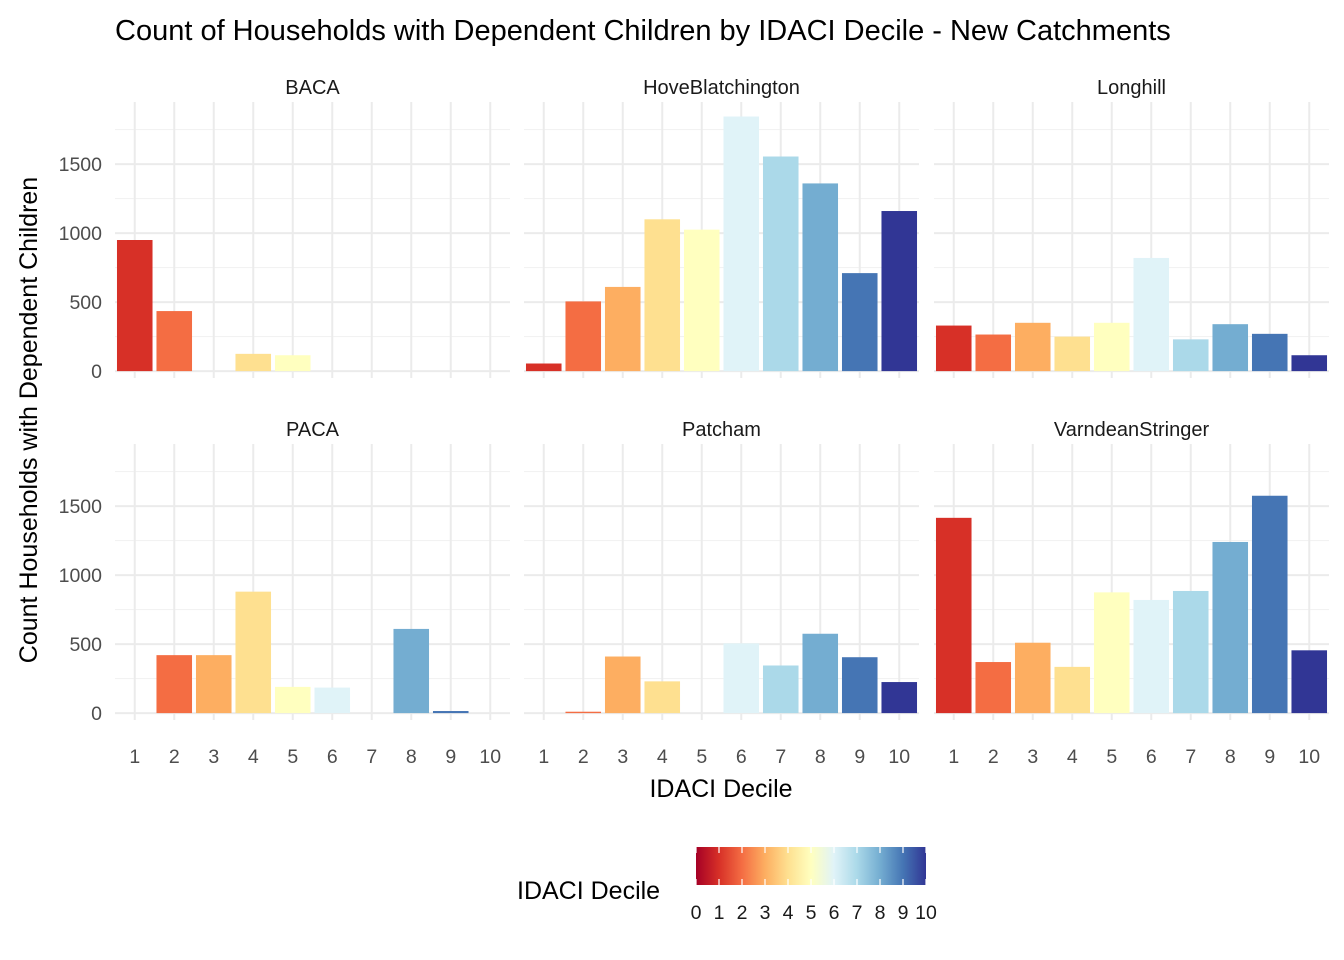 This screenshot has height=960, width=1344. Describe the element at coordinates (721, 430) in the screenshot. I see `facet-label-patcham: Patcham` at that location.